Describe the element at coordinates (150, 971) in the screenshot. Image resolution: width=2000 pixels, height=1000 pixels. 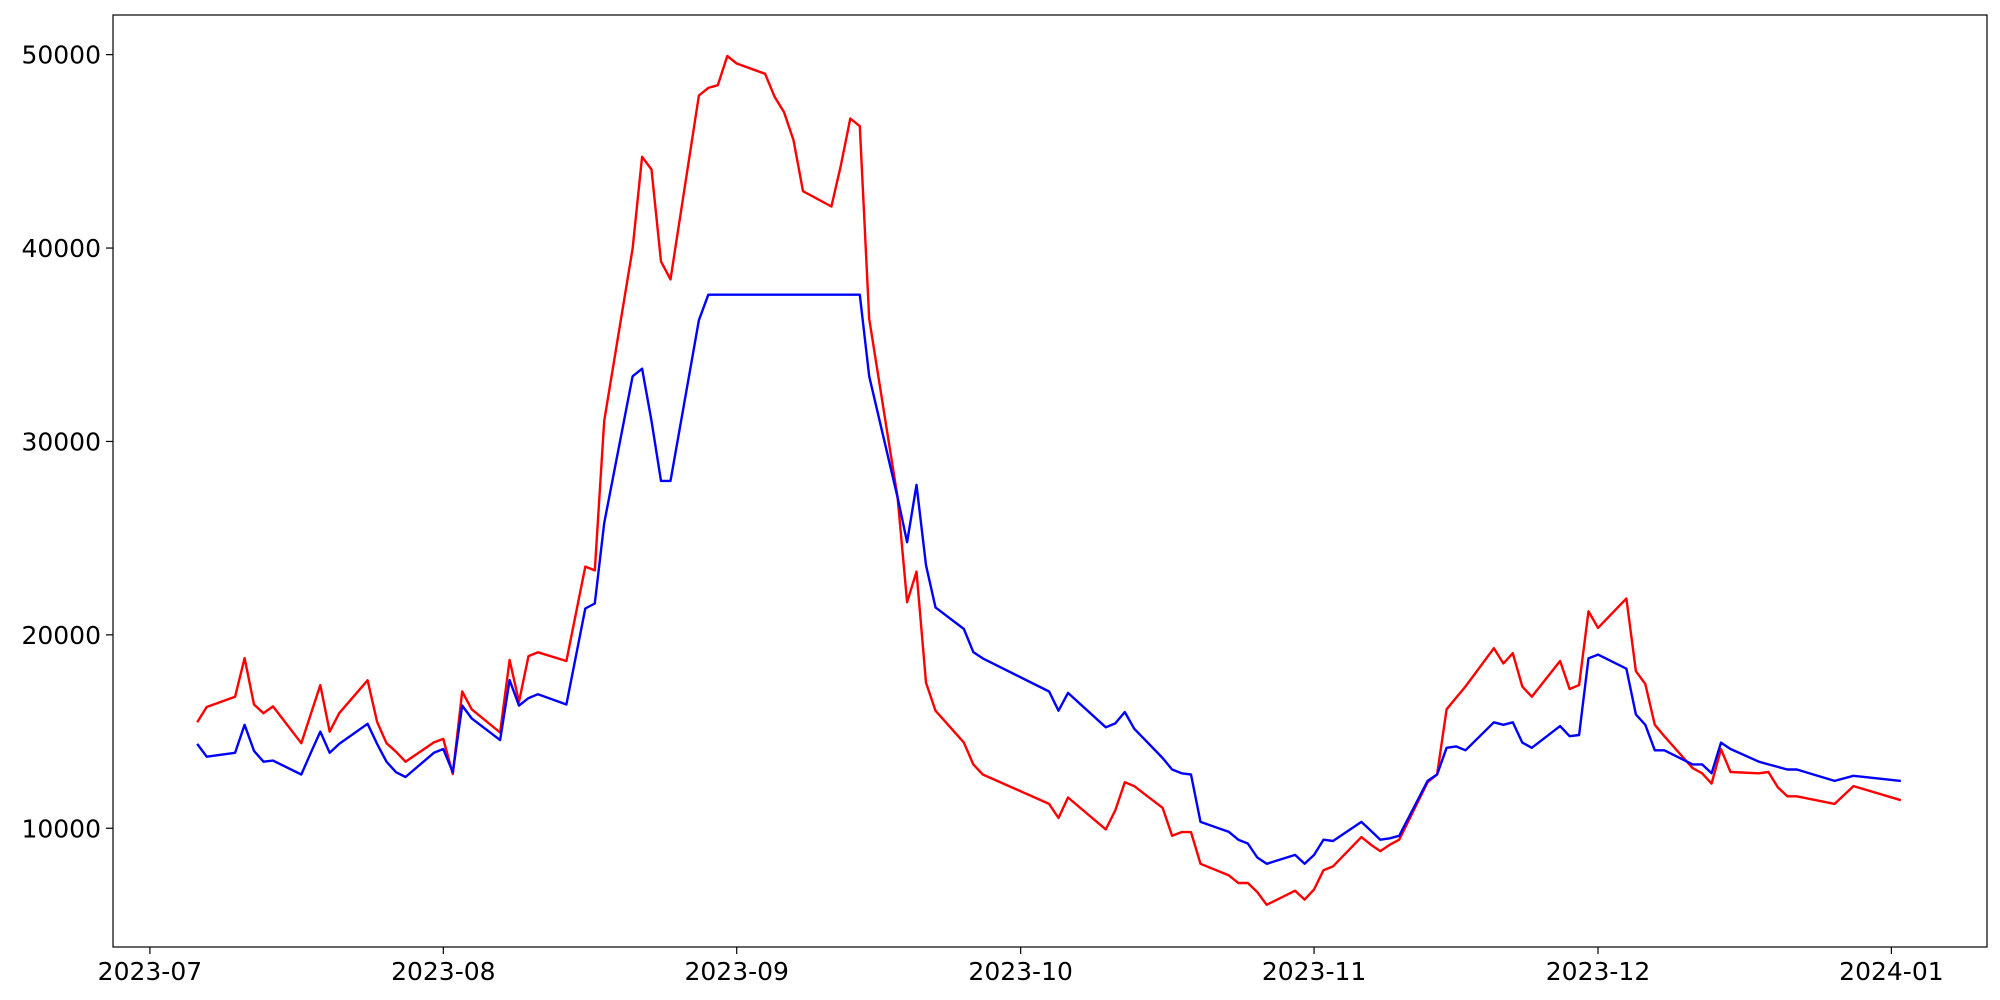
I see `x-tick-label: 2023-07` at that location.